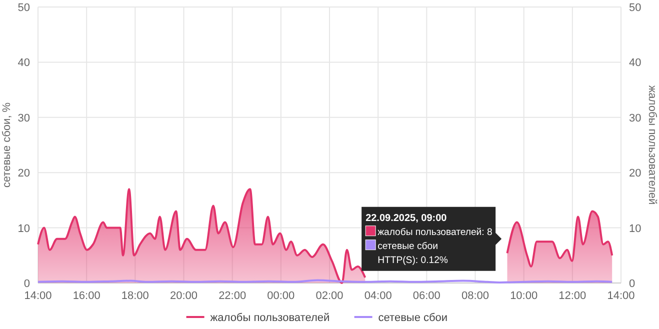 The width and height of the screenshot is (659, 329). Describe the element at coordinates (24, 228) in the screenshot. I see `y-tick-label: 10` at that location.